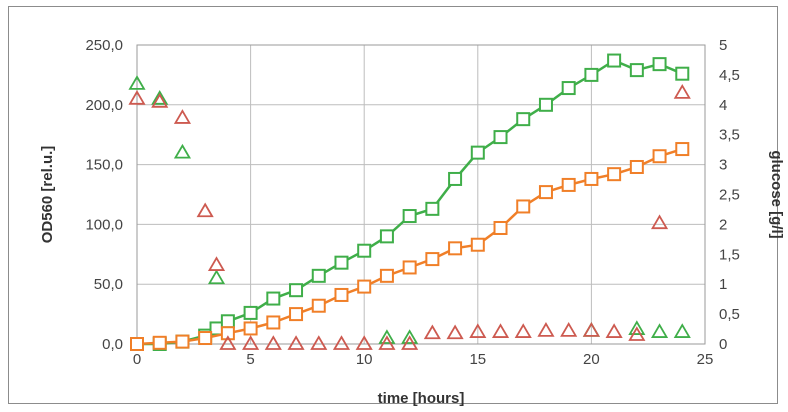 The width and height of the screenshot is (788, 412). What do you see at coordinates (723, 224) in the screenshot?
I see `y2-tick-label: 2` at bounding box center [723, 224].